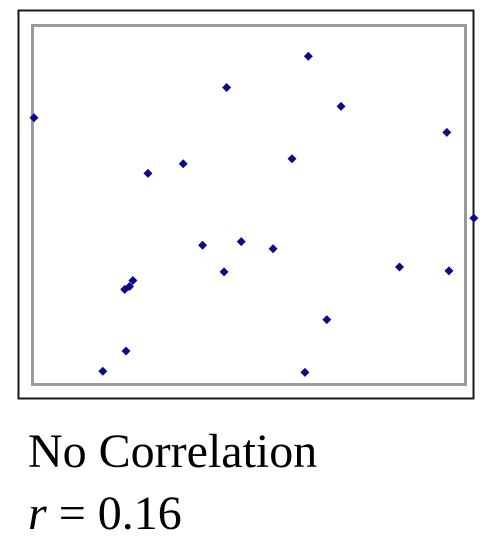 This screenshot has height=542, width=498. What do you see at coordinates (139, 513) in the screenshot?
I see `statistic-value: 0.16` at bounding box center [139, 513].